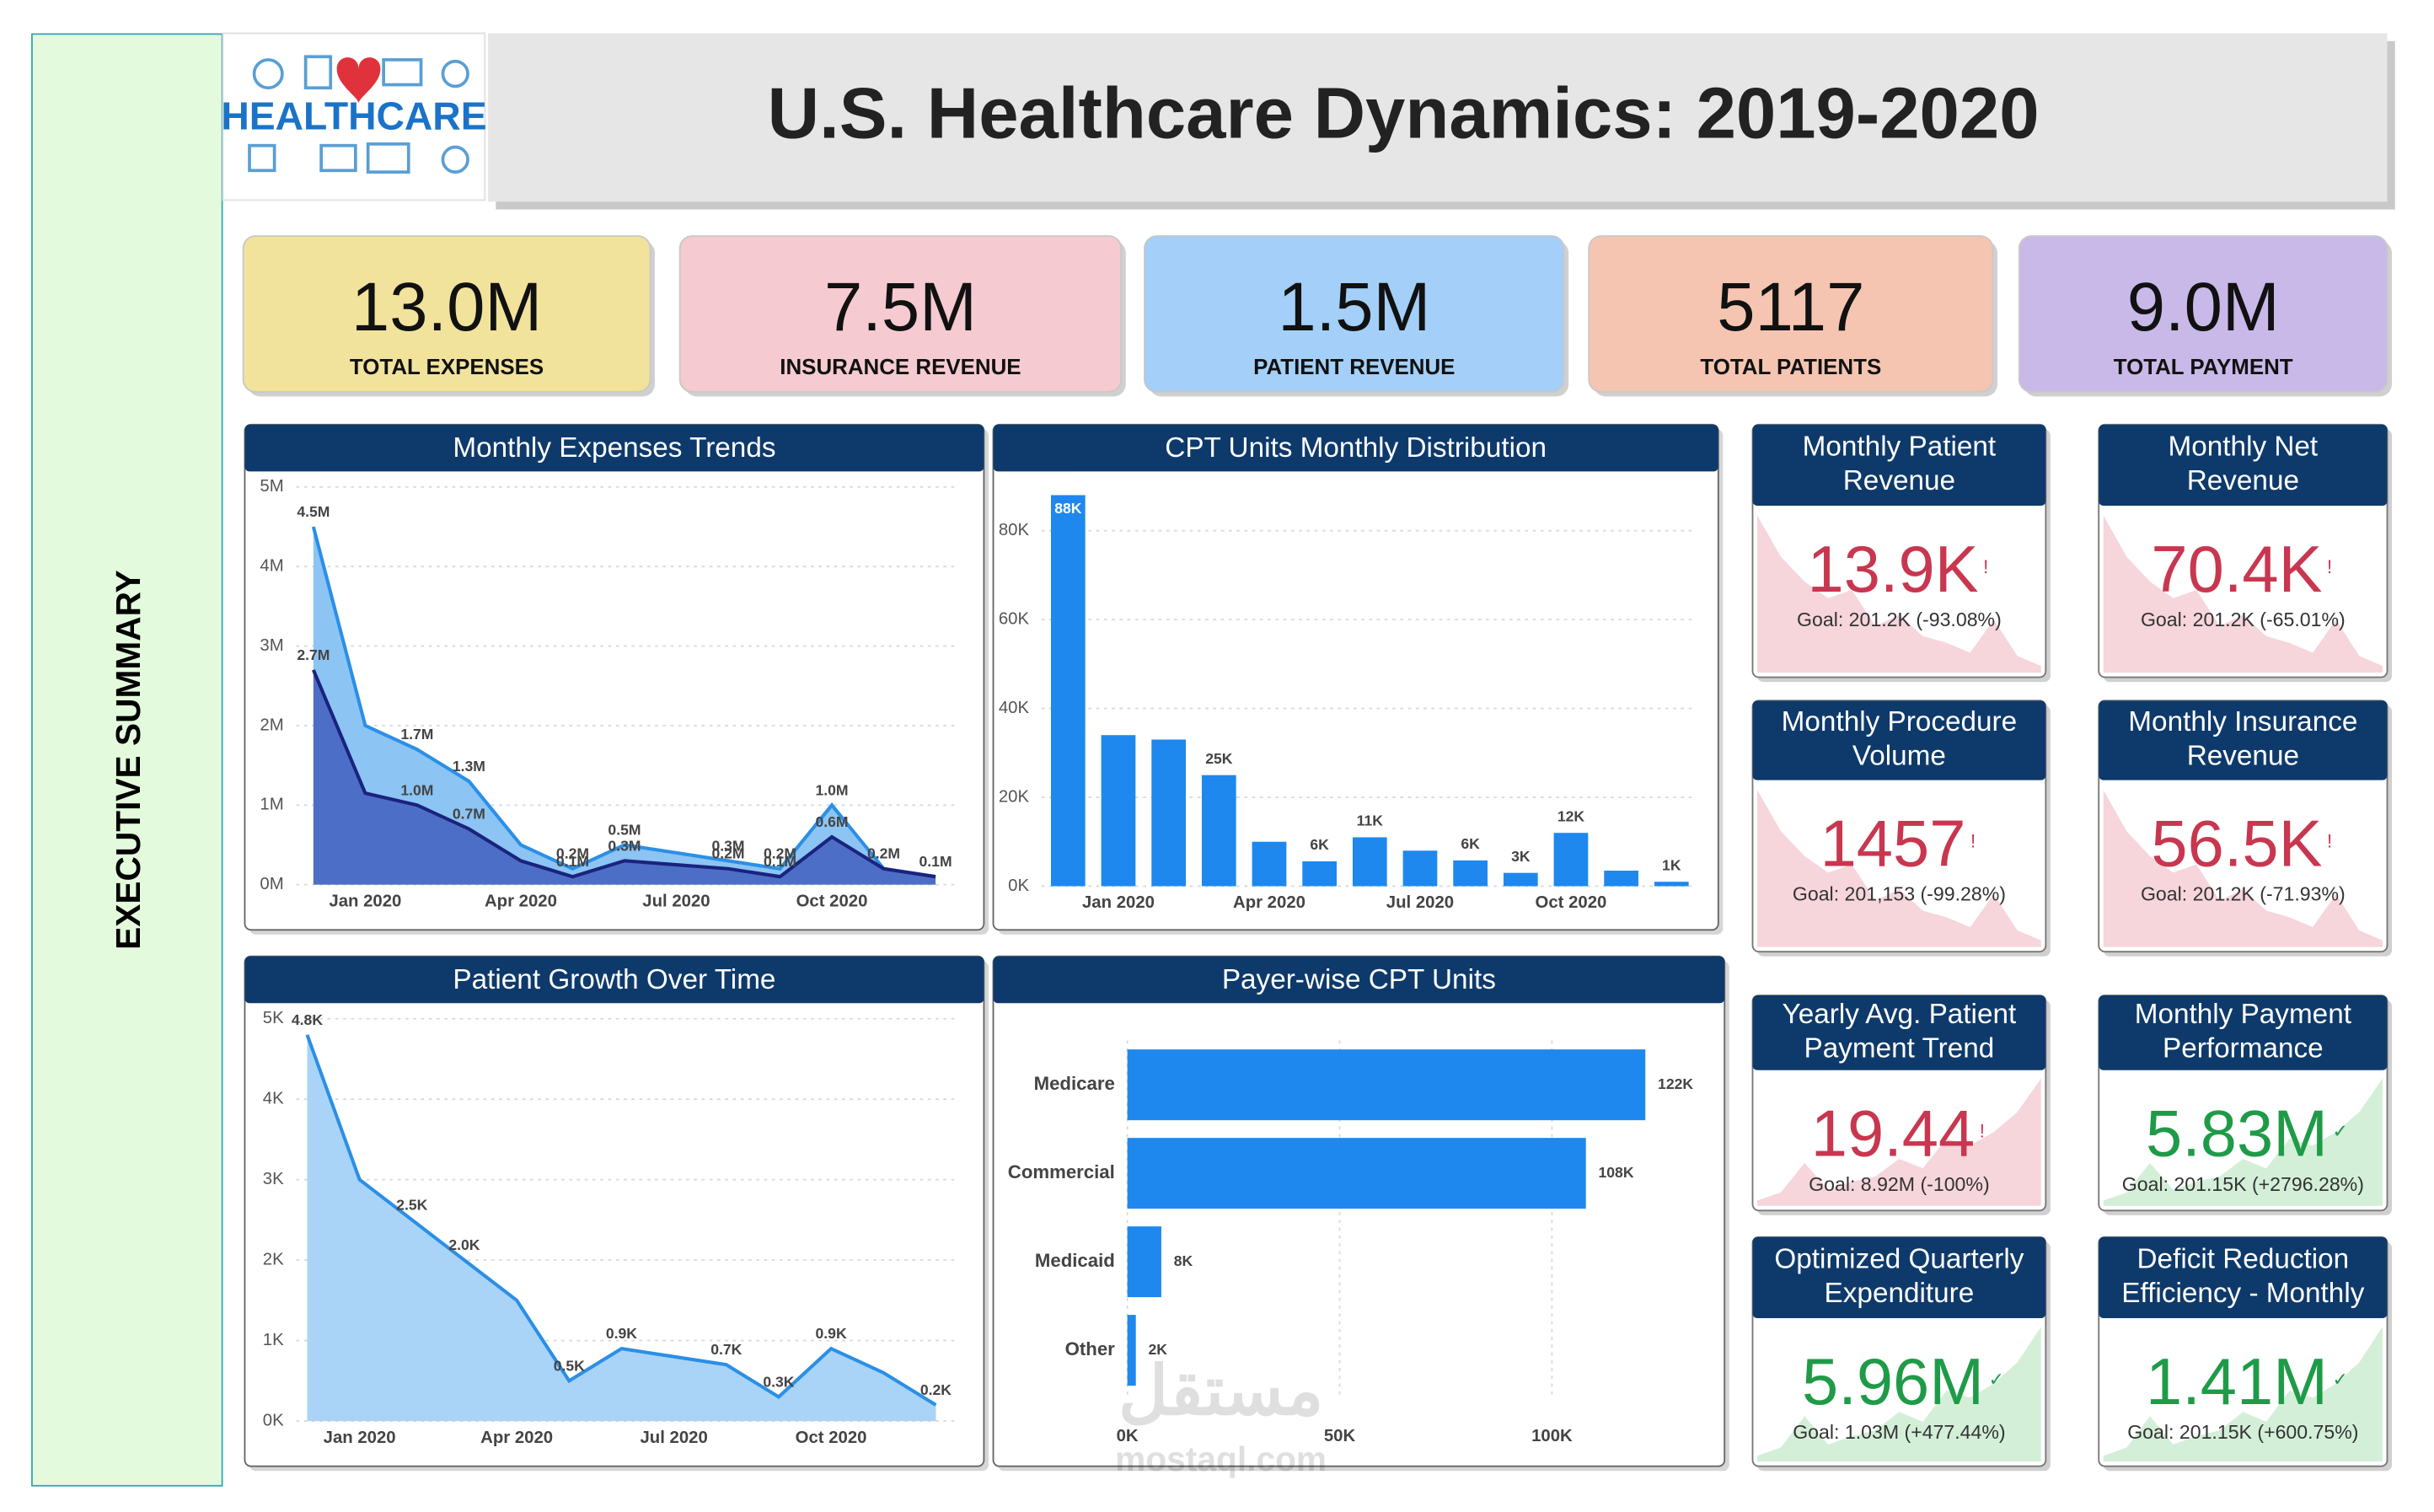 Image resolution: width=2434 pixels, height=1512 pixels. What do you see at coordinates (778, 1381) in the screenshot?
I see `data-label: 0.3K` at bounding box center [778, 1381].